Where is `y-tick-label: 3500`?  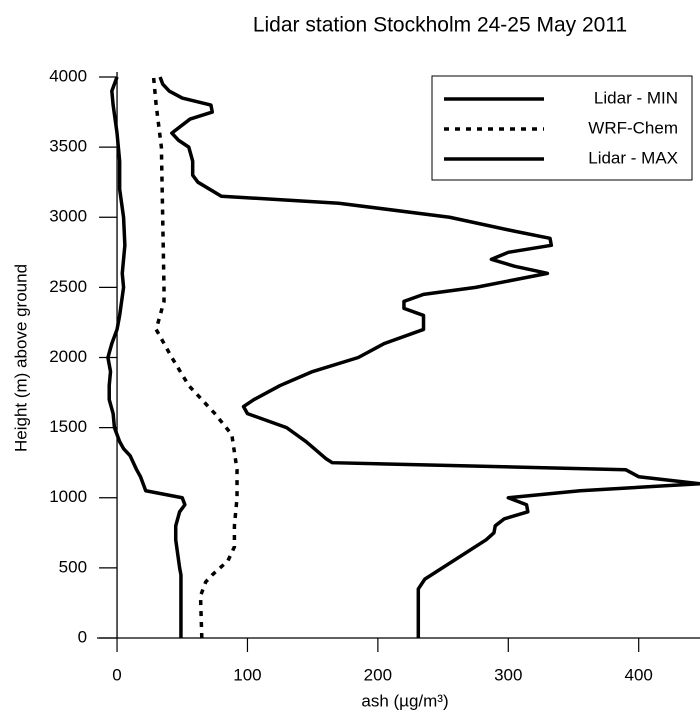 y-tick-label: 3500 is located at coordinates (68, 146).